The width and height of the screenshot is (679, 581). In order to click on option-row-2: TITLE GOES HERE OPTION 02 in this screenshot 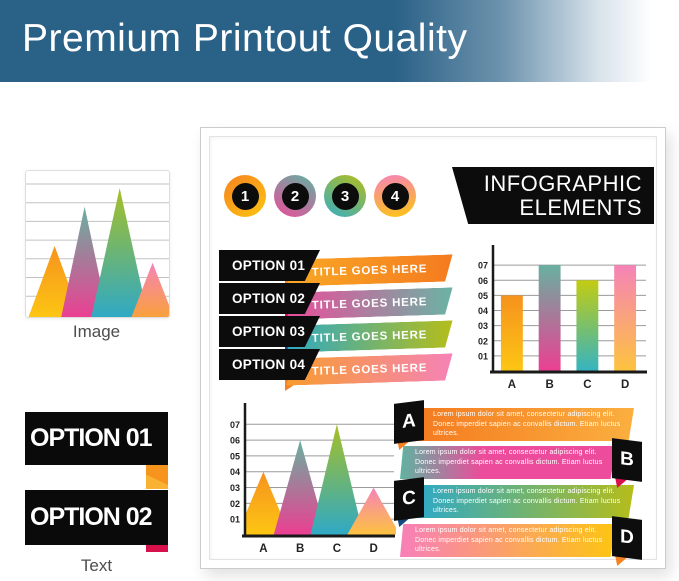, I will do `click(340, 304)`.